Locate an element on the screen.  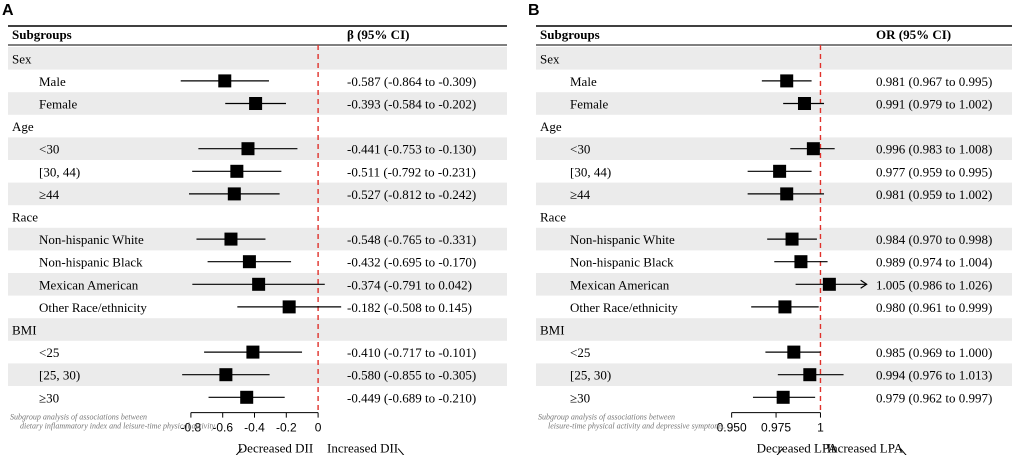
estimate-text: 0.991 (0.979 to 1.002) is located at coordinates (934, 104).